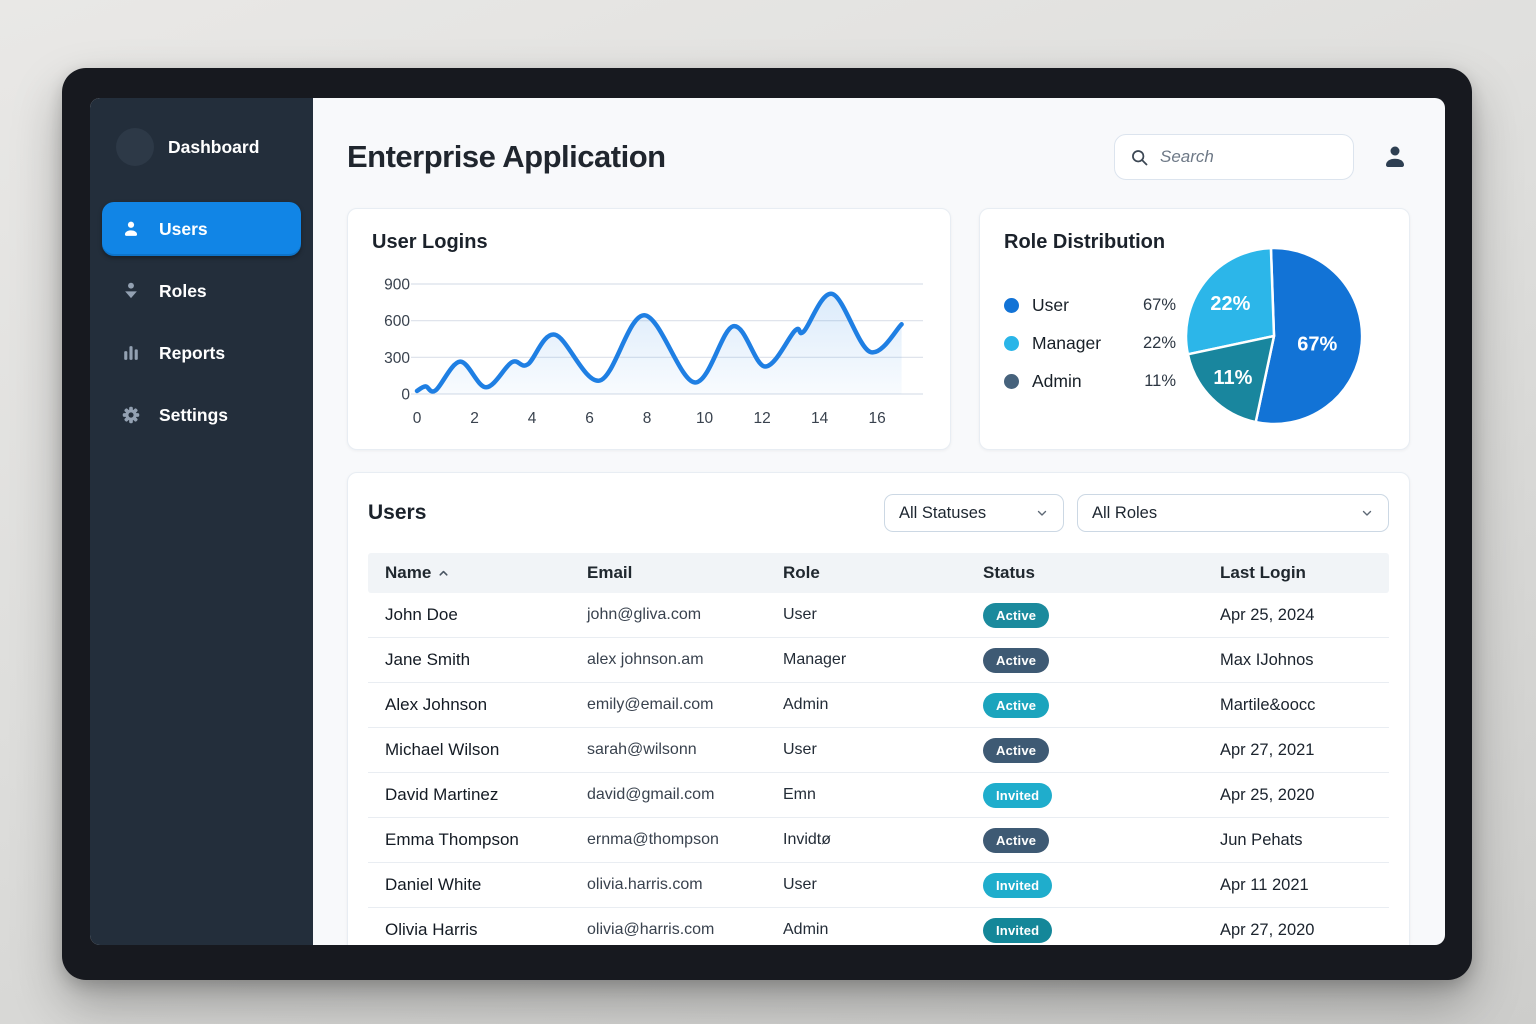 This screenshot has width=1536, height=1024. Describe the element at coordinates (878, 513) in the screenshot. I see `users-table-header: Users All Statuses All Roles` at that location.